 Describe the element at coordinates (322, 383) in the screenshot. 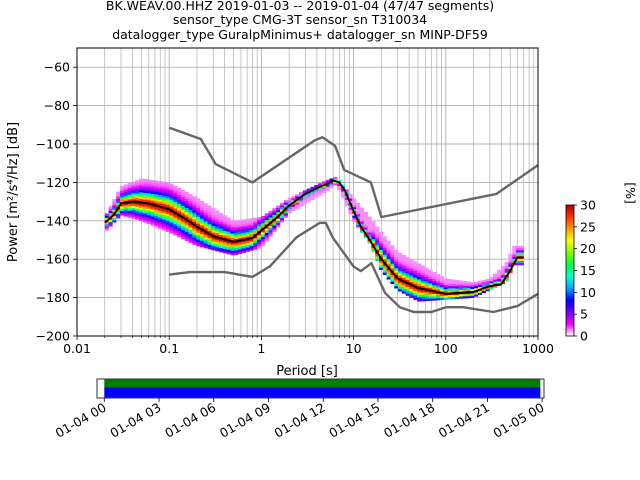

I see `time-bar-coverage-green` at that location.